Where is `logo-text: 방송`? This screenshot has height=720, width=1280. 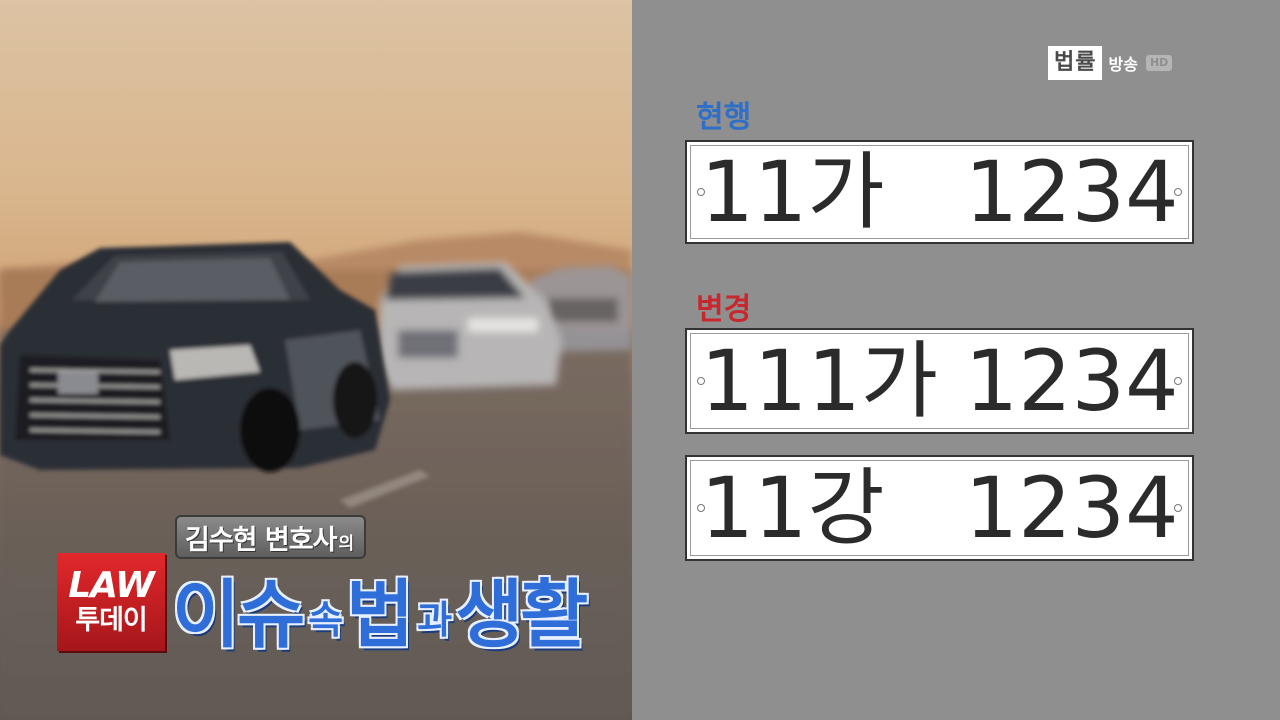
logo-text: 방송 is located at coordinates (1123, 64).